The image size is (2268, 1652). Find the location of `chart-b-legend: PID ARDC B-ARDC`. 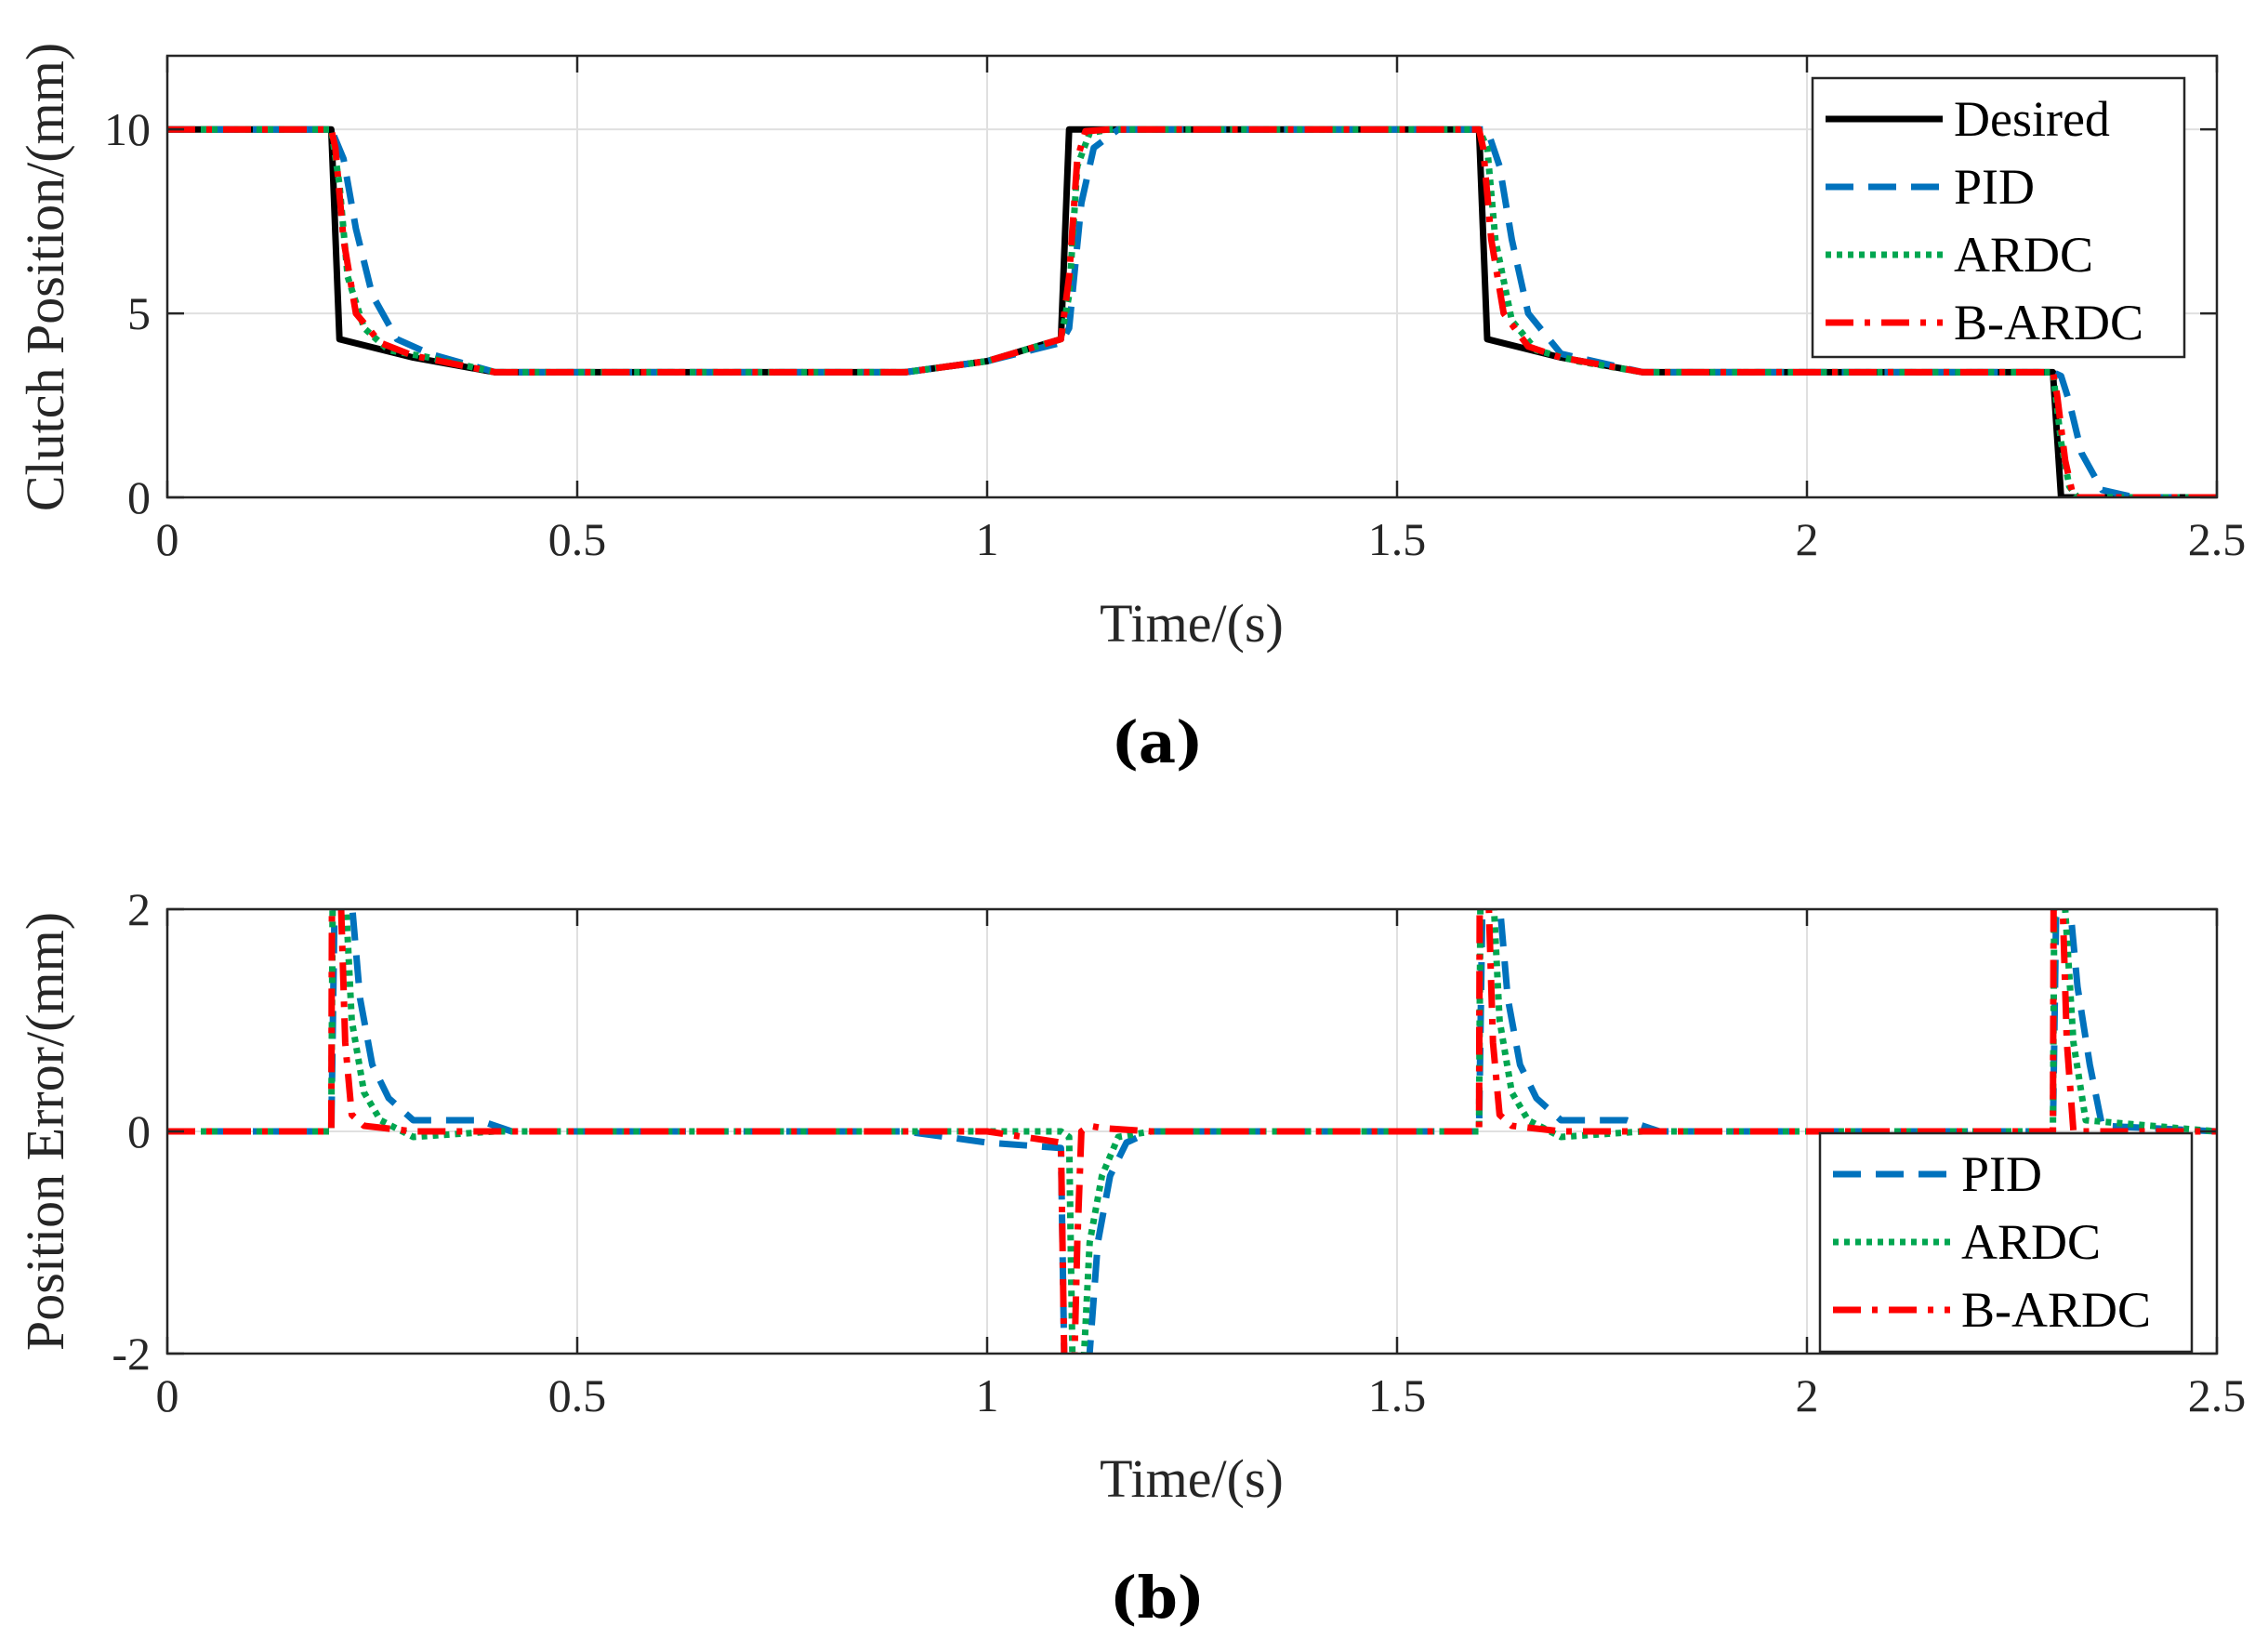

chart-b-legend: PID ARDC B-ARDC is located at coordinates (2006, 1242).